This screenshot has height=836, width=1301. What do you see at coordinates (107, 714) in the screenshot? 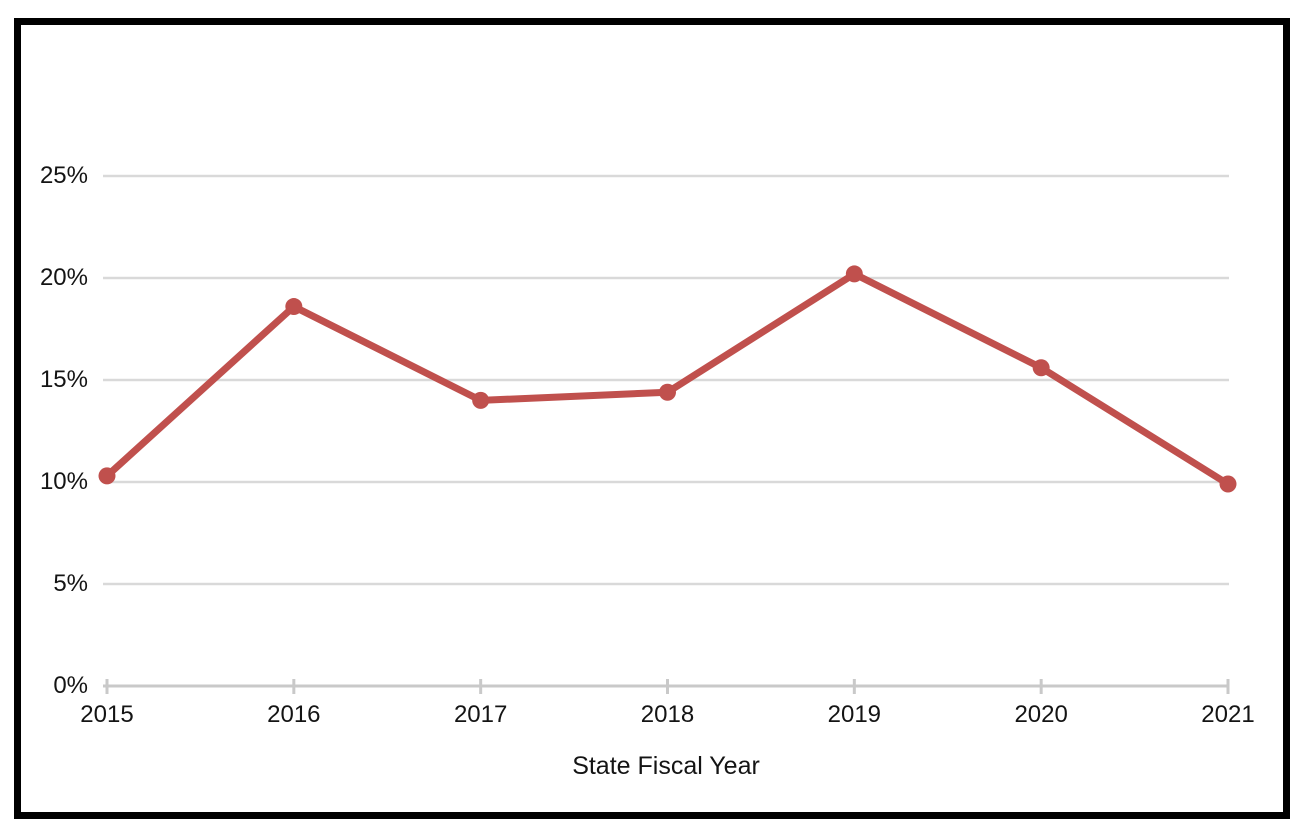
I see `x-axis-tick-label: 2015` at bounding box center [107, 714].